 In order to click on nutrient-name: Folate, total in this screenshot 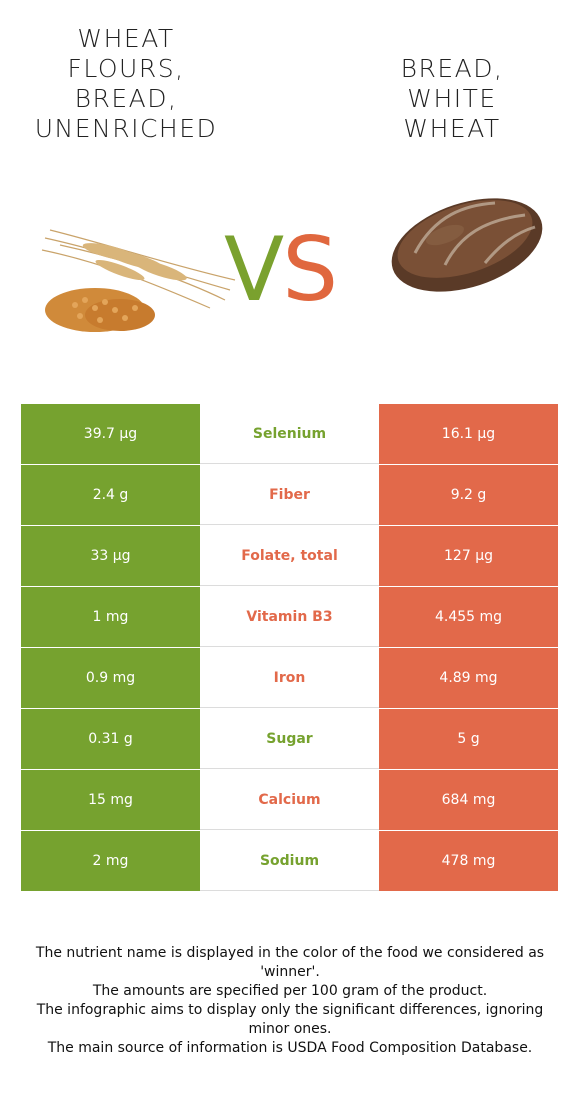, I will do `click(289, 556)`.